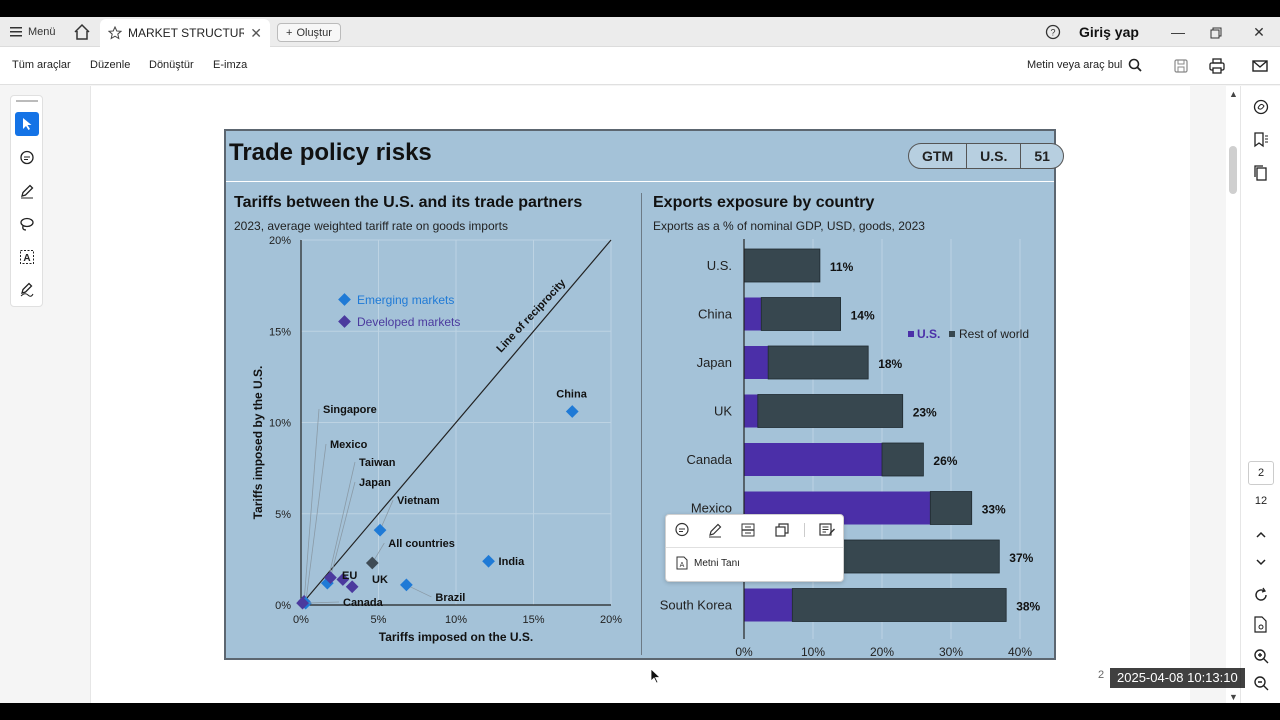 The height and width of the screenshot is (720, 1280). What do you see at coordinates (1216, 33) in the screenshot?
I see `restore-icon` at bounding box center [1216, 33].